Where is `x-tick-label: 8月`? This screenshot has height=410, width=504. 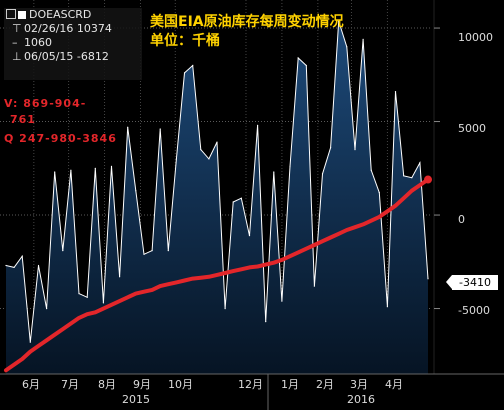 x-tick-label: 8月 is located at coordinates (107, 384).